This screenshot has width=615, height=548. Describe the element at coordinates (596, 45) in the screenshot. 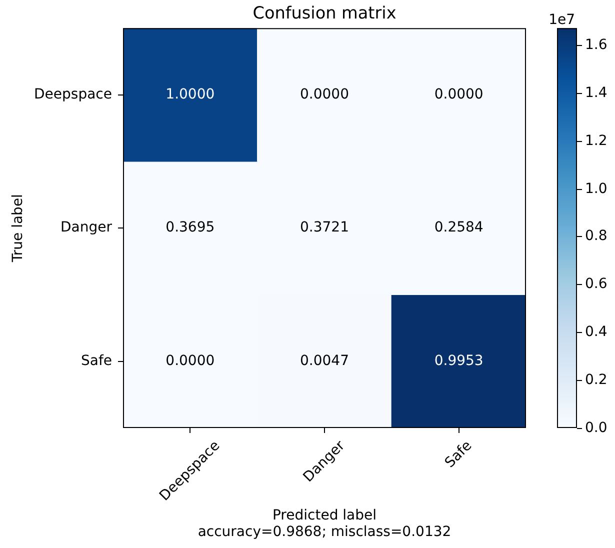

I see `color-bar-label: 1.6` at that location.